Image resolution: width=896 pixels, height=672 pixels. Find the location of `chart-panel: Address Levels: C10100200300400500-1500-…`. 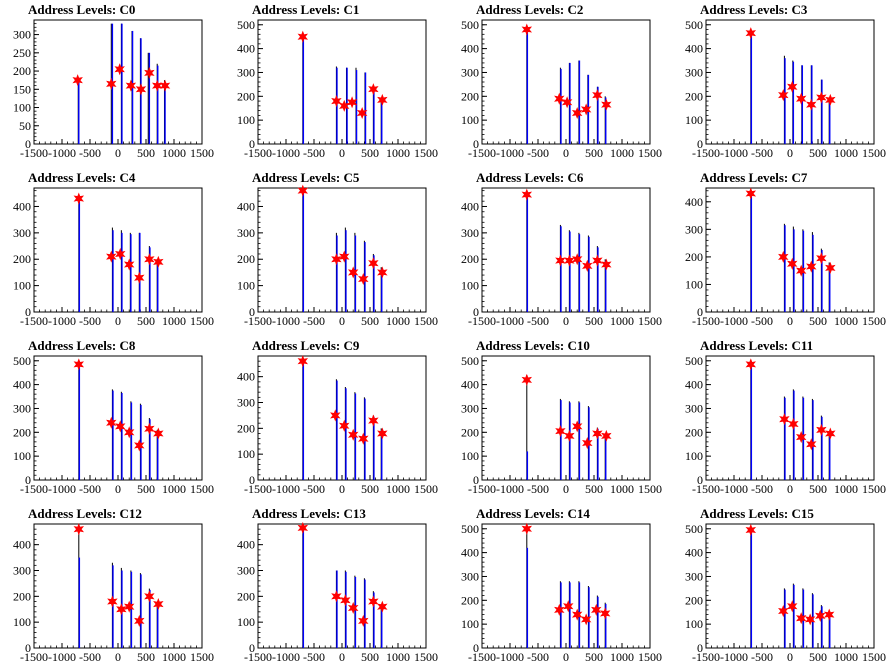

chart-panel: Address Levels: C10100200300400500-1500-… is located at coordinates (337, 81).